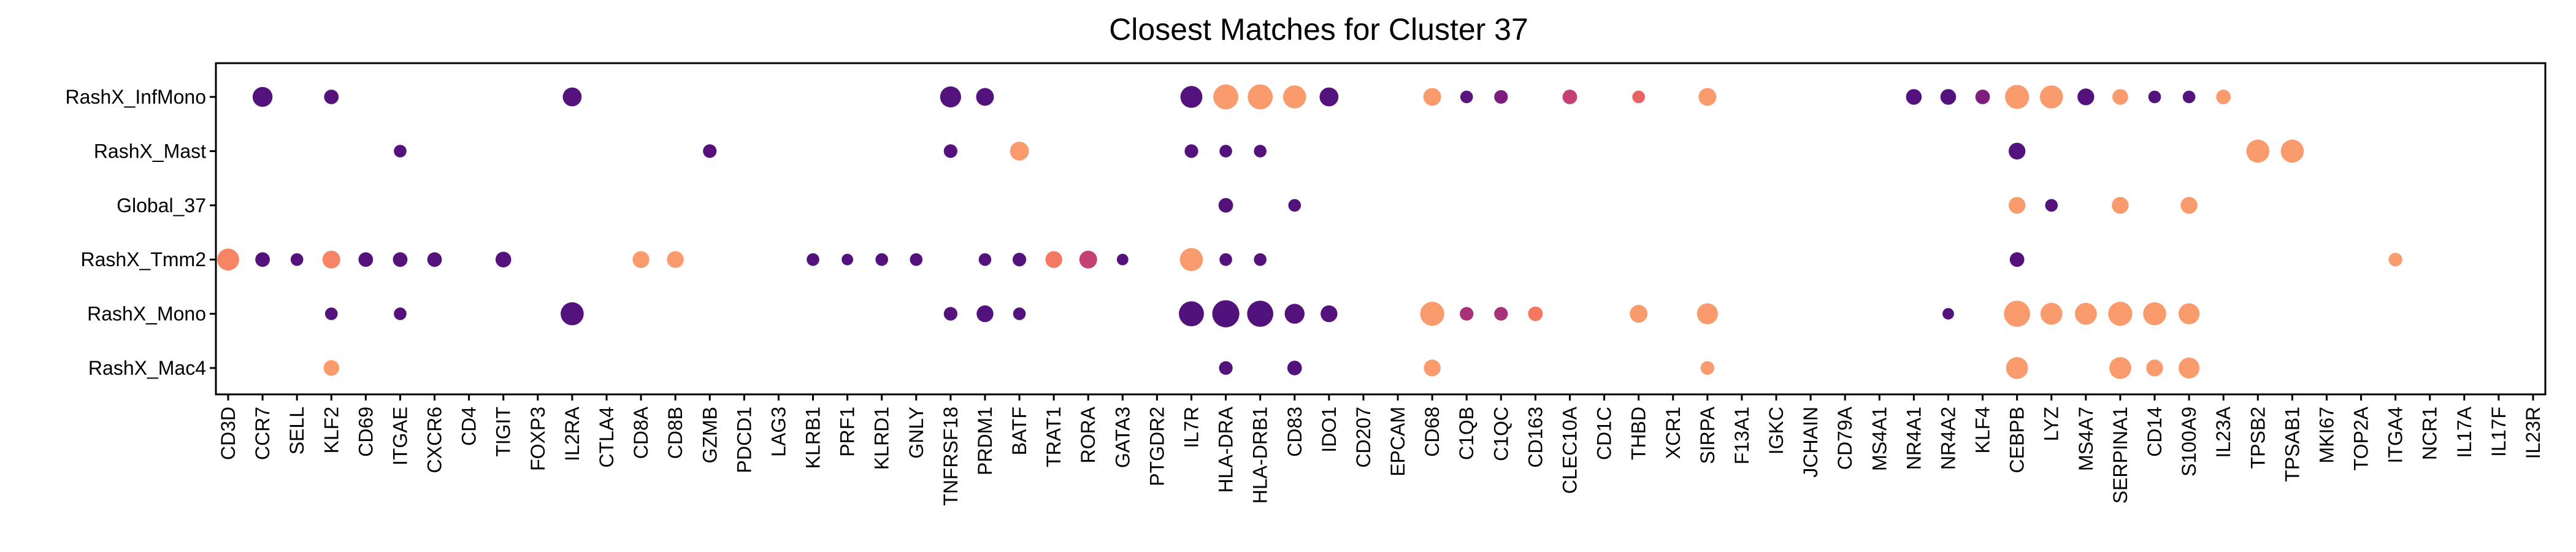 The width and height of the screenshot is (2576, 552). What do you see at coordinates (1363, 437) in the screenshot?
I see `x-tick-label: CD207` at bounding box center [1363, 437].